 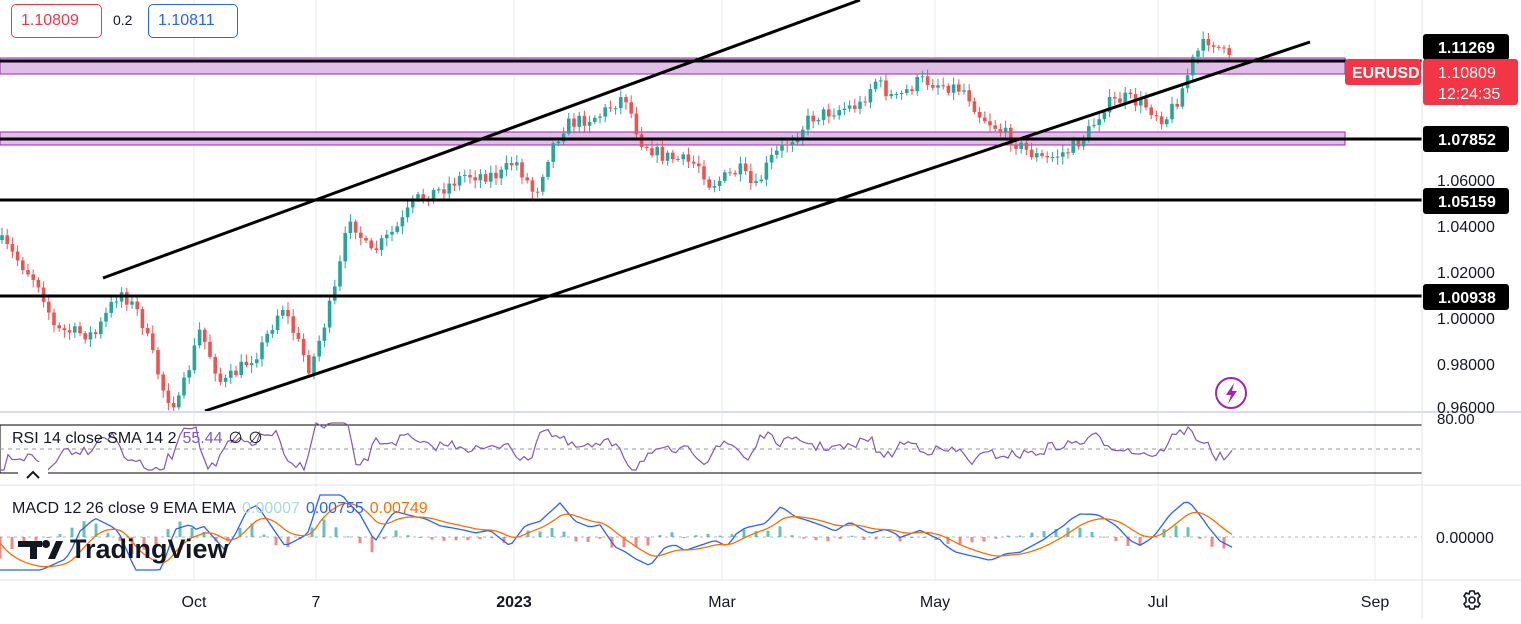 I want to click on tradingview-wordmark: TradingView, so click(x=150, y=549).